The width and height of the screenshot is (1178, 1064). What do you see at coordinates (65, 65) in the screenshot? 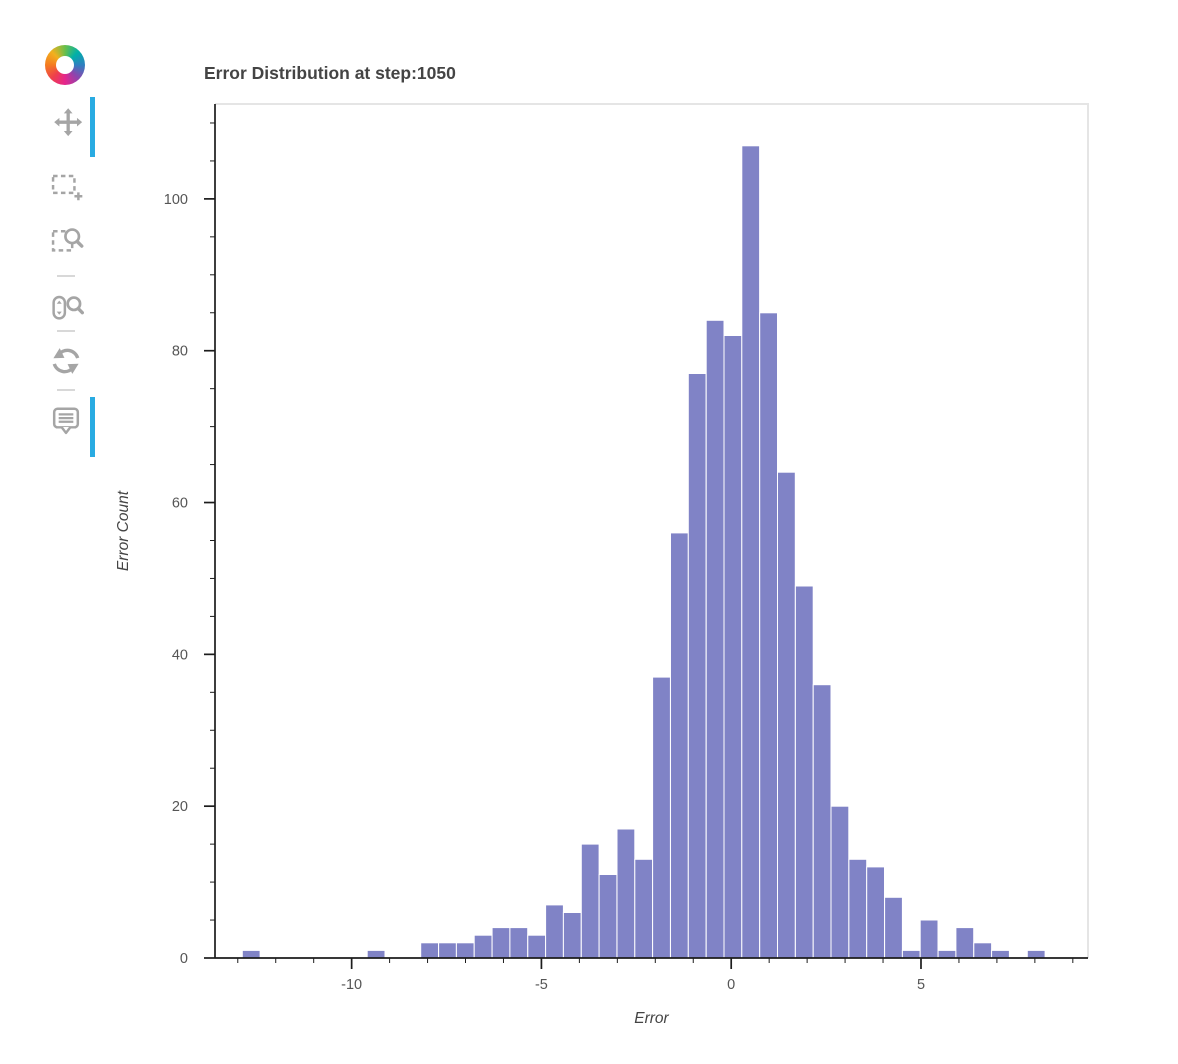
I see `bokeh-logo` at bounding box center [65, 65].